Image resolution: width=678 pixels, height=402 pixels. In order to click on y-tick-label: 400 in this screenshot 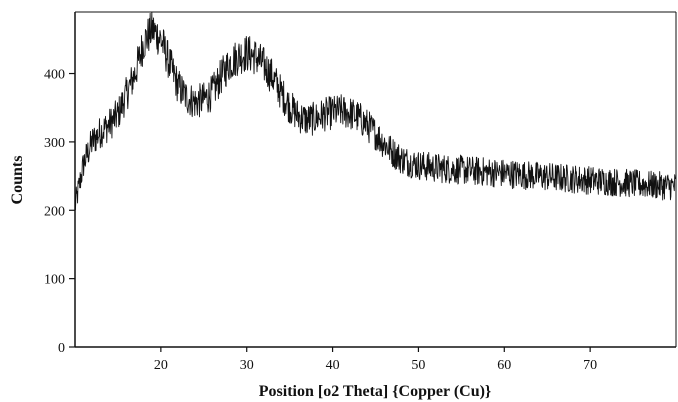, I will do `click(54, 75)`.